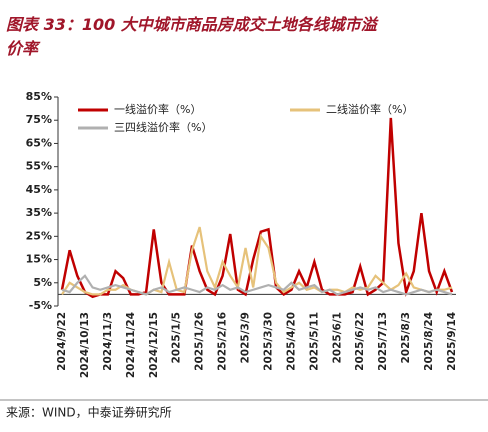 This screenshot has height=432, width=488. What do you see at coordinates (163, 127) in the screenshot?
I see `legend-label: 三四线溢价率（%）` at bounding box center [163, 127].